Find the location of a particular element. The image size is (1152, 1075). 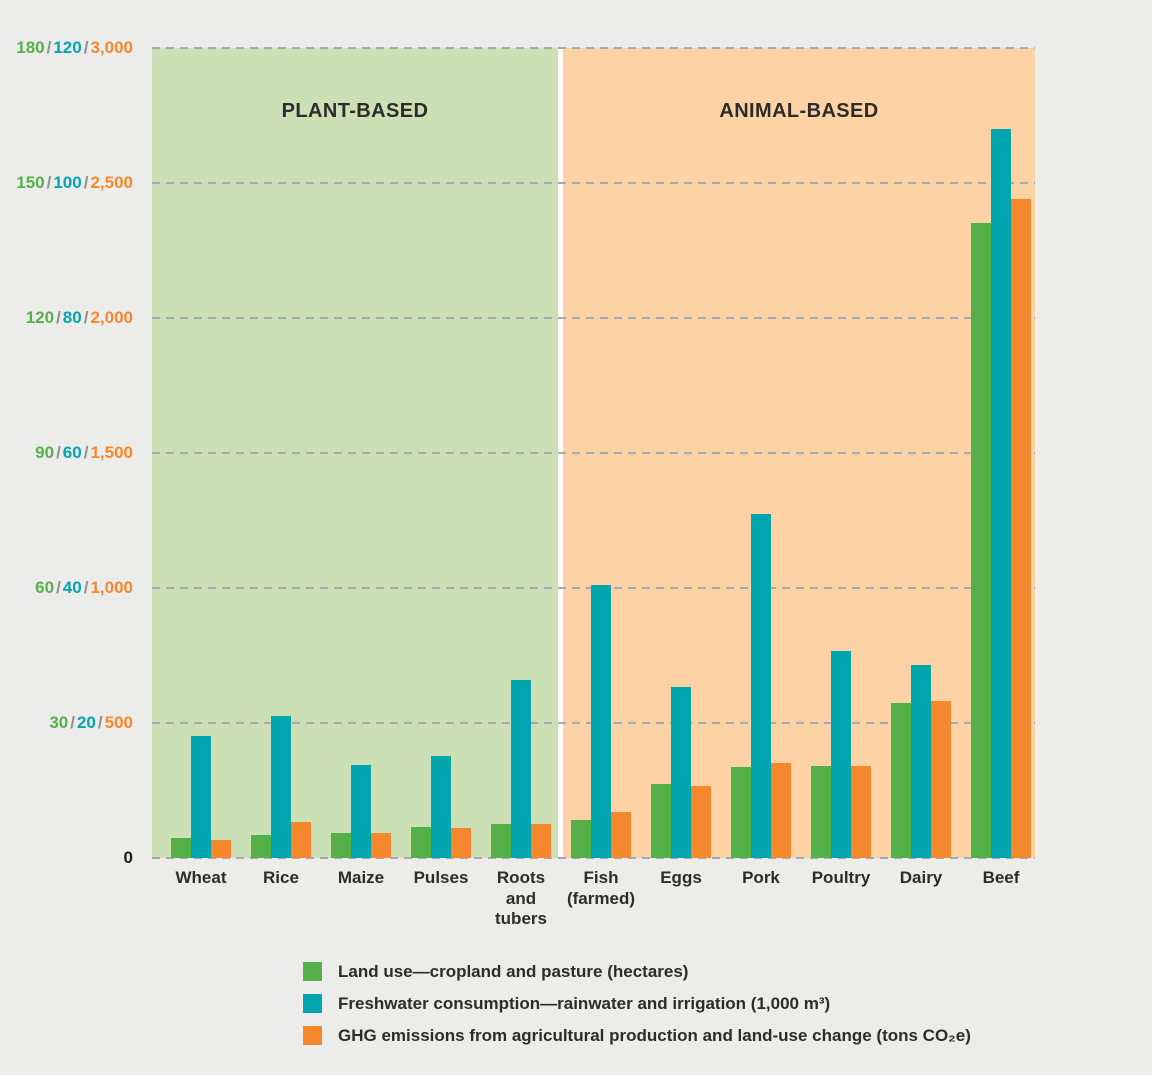

x-axis-label: Roots and tubers is located at coordinates (521, 898).